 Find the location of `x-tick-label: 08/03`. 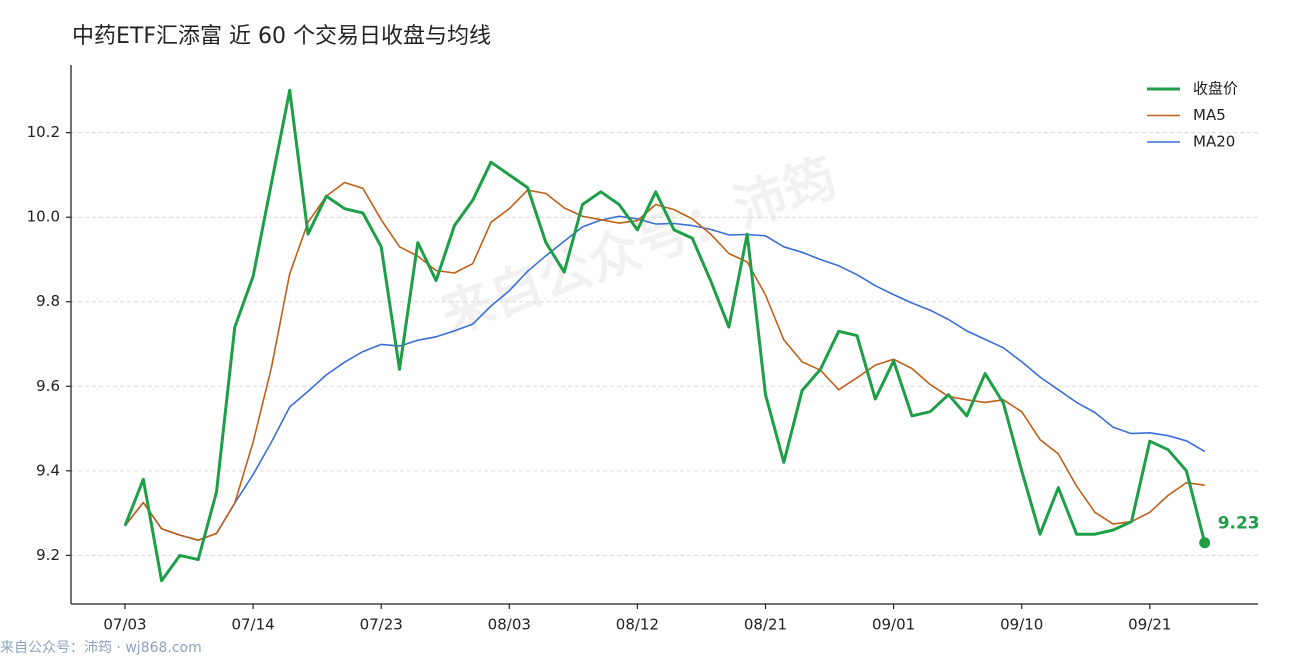

x-tick-label: 08/03 is located at coordinates (509, 625).